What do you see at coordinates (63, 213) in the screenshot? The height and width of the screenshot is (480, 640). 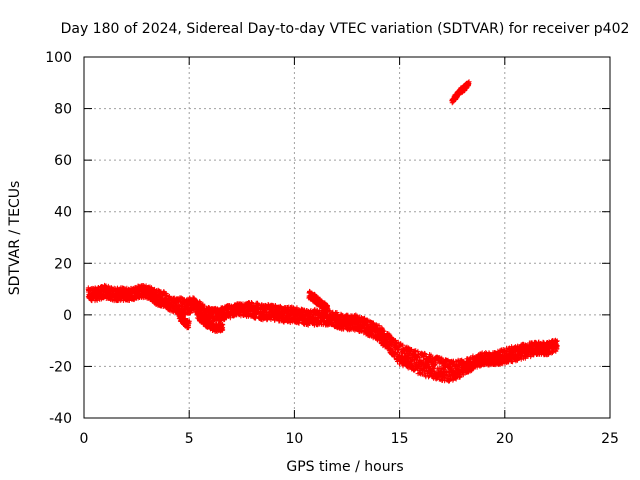 I see `y-tick-label: 40` at bounding box center [63, 213].